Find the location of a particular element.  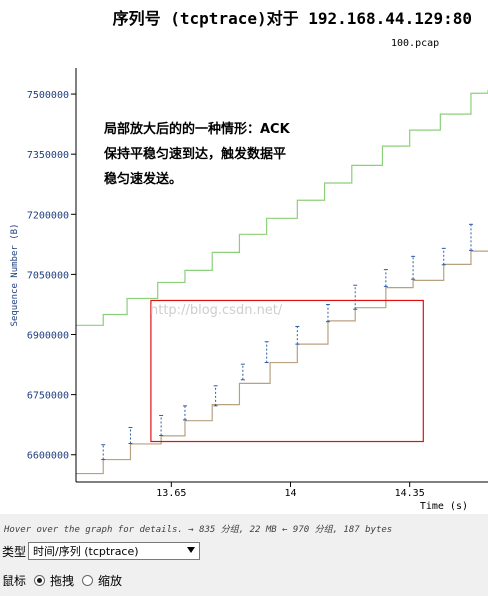

y-tick-label: 6750000 is located at coordinates (48, 396).